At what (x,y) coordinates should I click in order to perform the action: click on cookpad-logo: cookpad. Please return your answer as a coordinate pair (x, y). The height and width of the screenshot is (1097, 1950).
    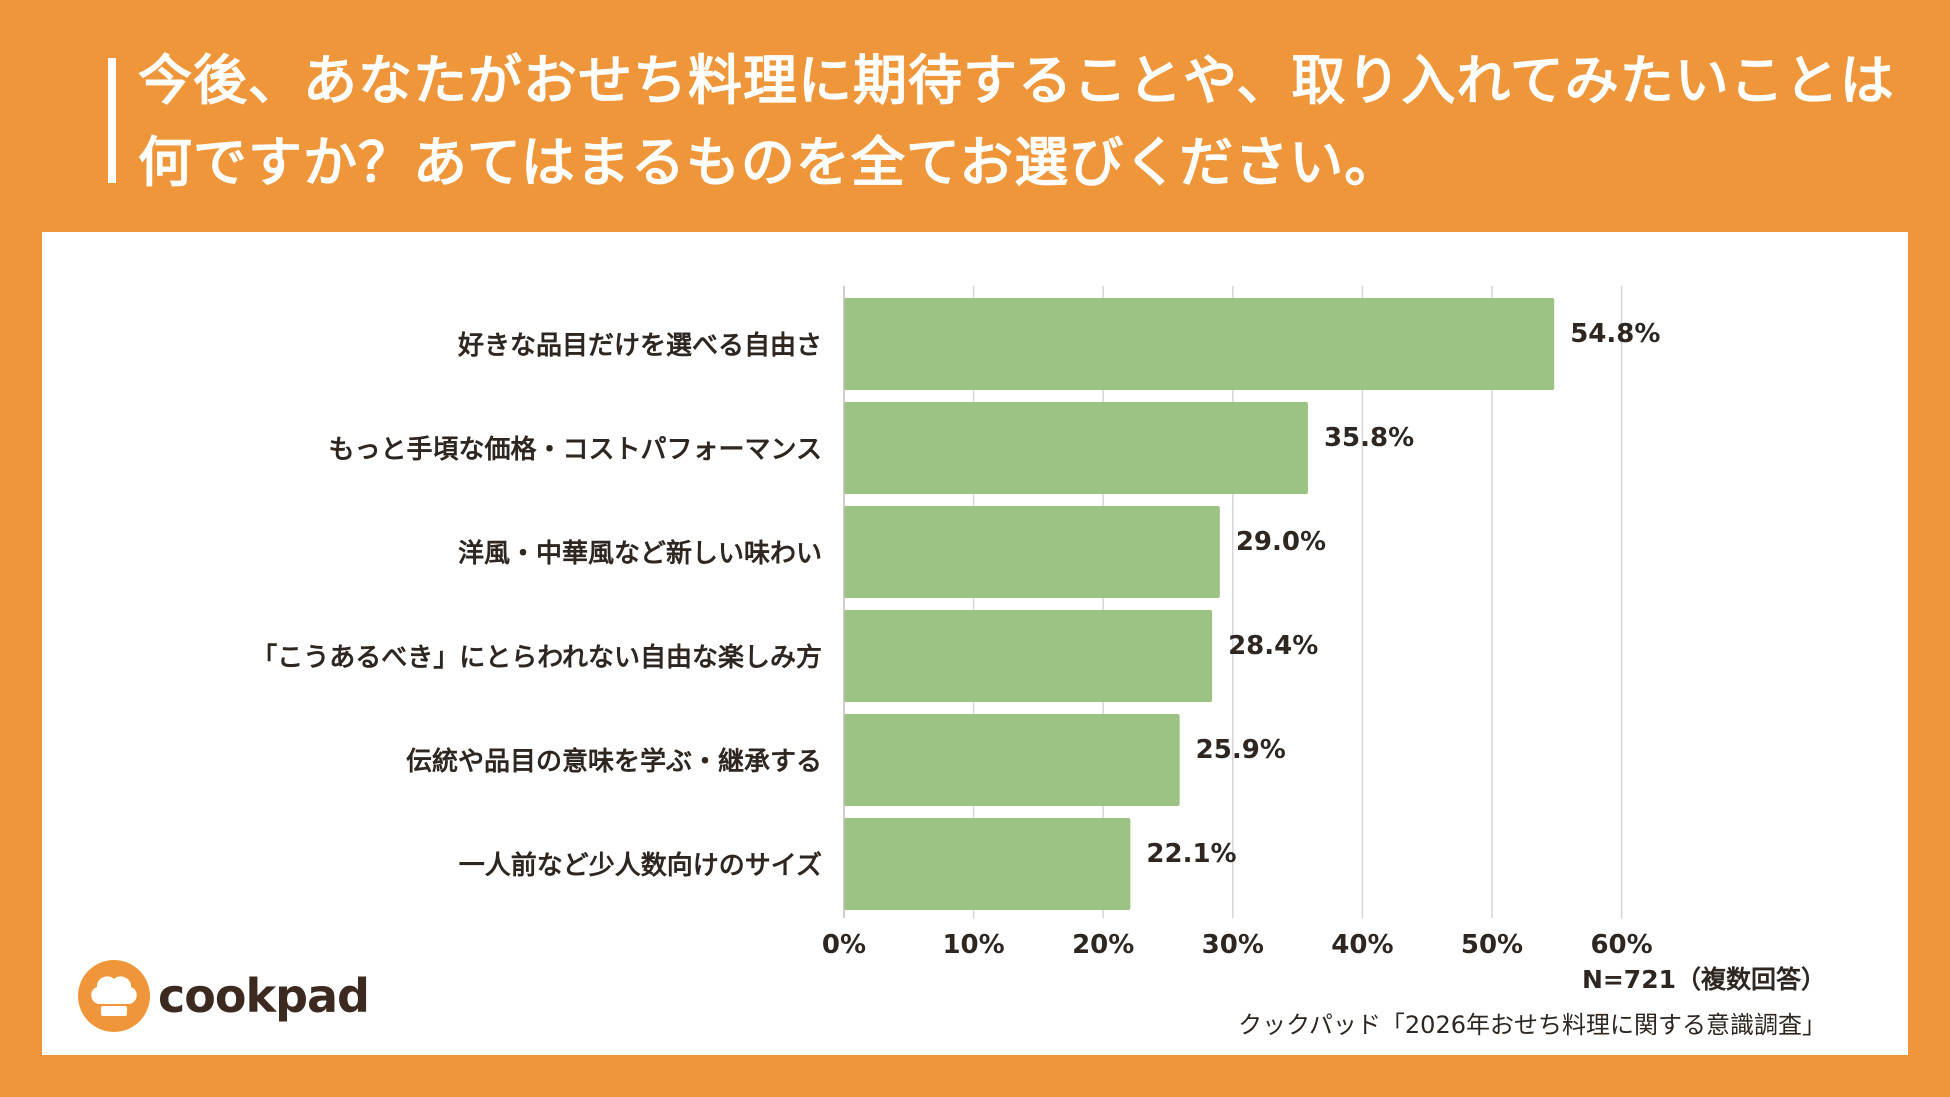
    Looking at the image, I should click on (224, 996).